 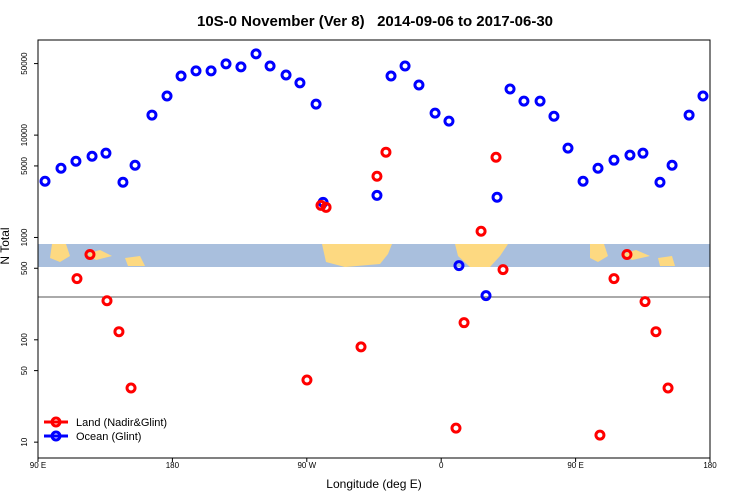 I want to click on map-band, so click(x=374, y=255).